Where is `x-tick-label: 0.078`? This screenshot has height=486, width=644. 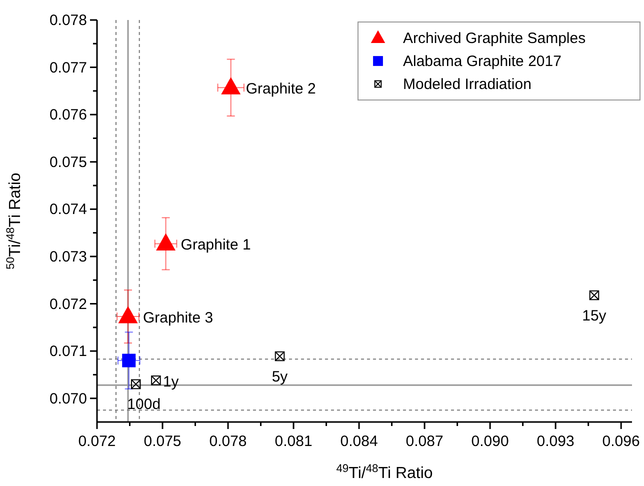
x-tick-label: 0.078 is located at coordinates (228, 441).